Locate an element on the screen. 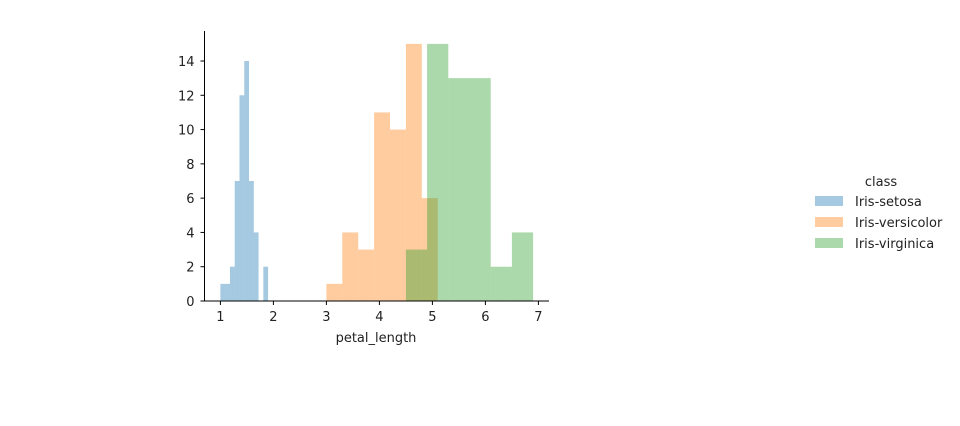 This screenshot has height=426, width=960. x-tick-label: 5 is located at coordinates (432, 317).